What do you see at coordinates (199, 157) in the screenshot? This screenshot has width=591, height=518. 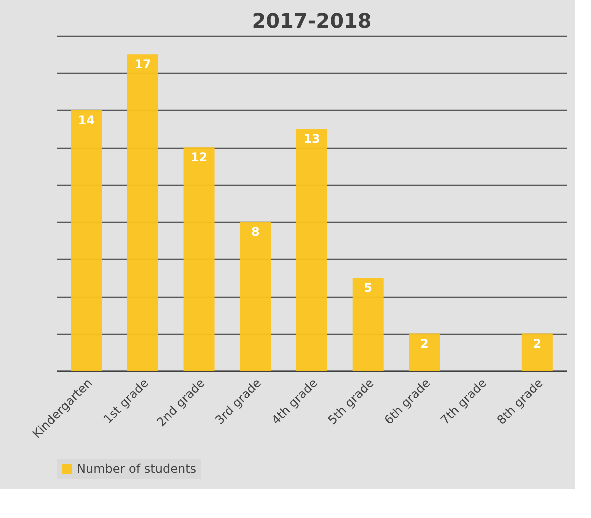 I see `data-label: 12` at bounding box center [199, 157].